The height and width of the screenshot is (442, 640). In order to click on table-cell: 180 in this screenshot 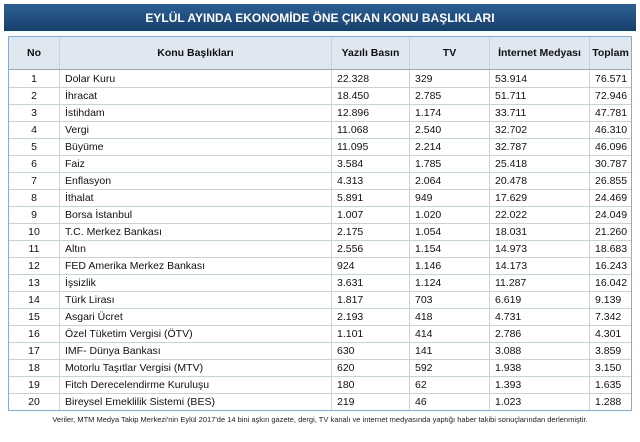, I will do `click(370, 385)`.